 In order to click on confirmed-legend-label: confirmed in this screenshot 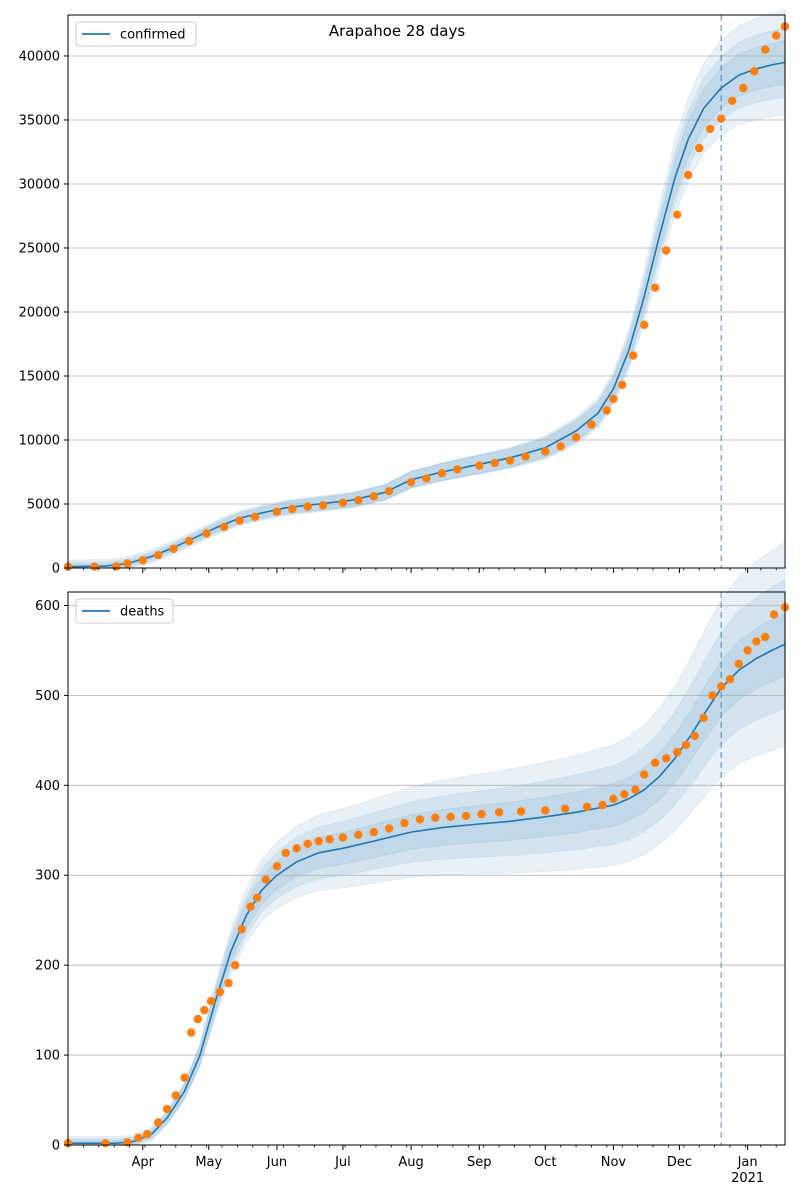, I will do `click(153, 35)`.